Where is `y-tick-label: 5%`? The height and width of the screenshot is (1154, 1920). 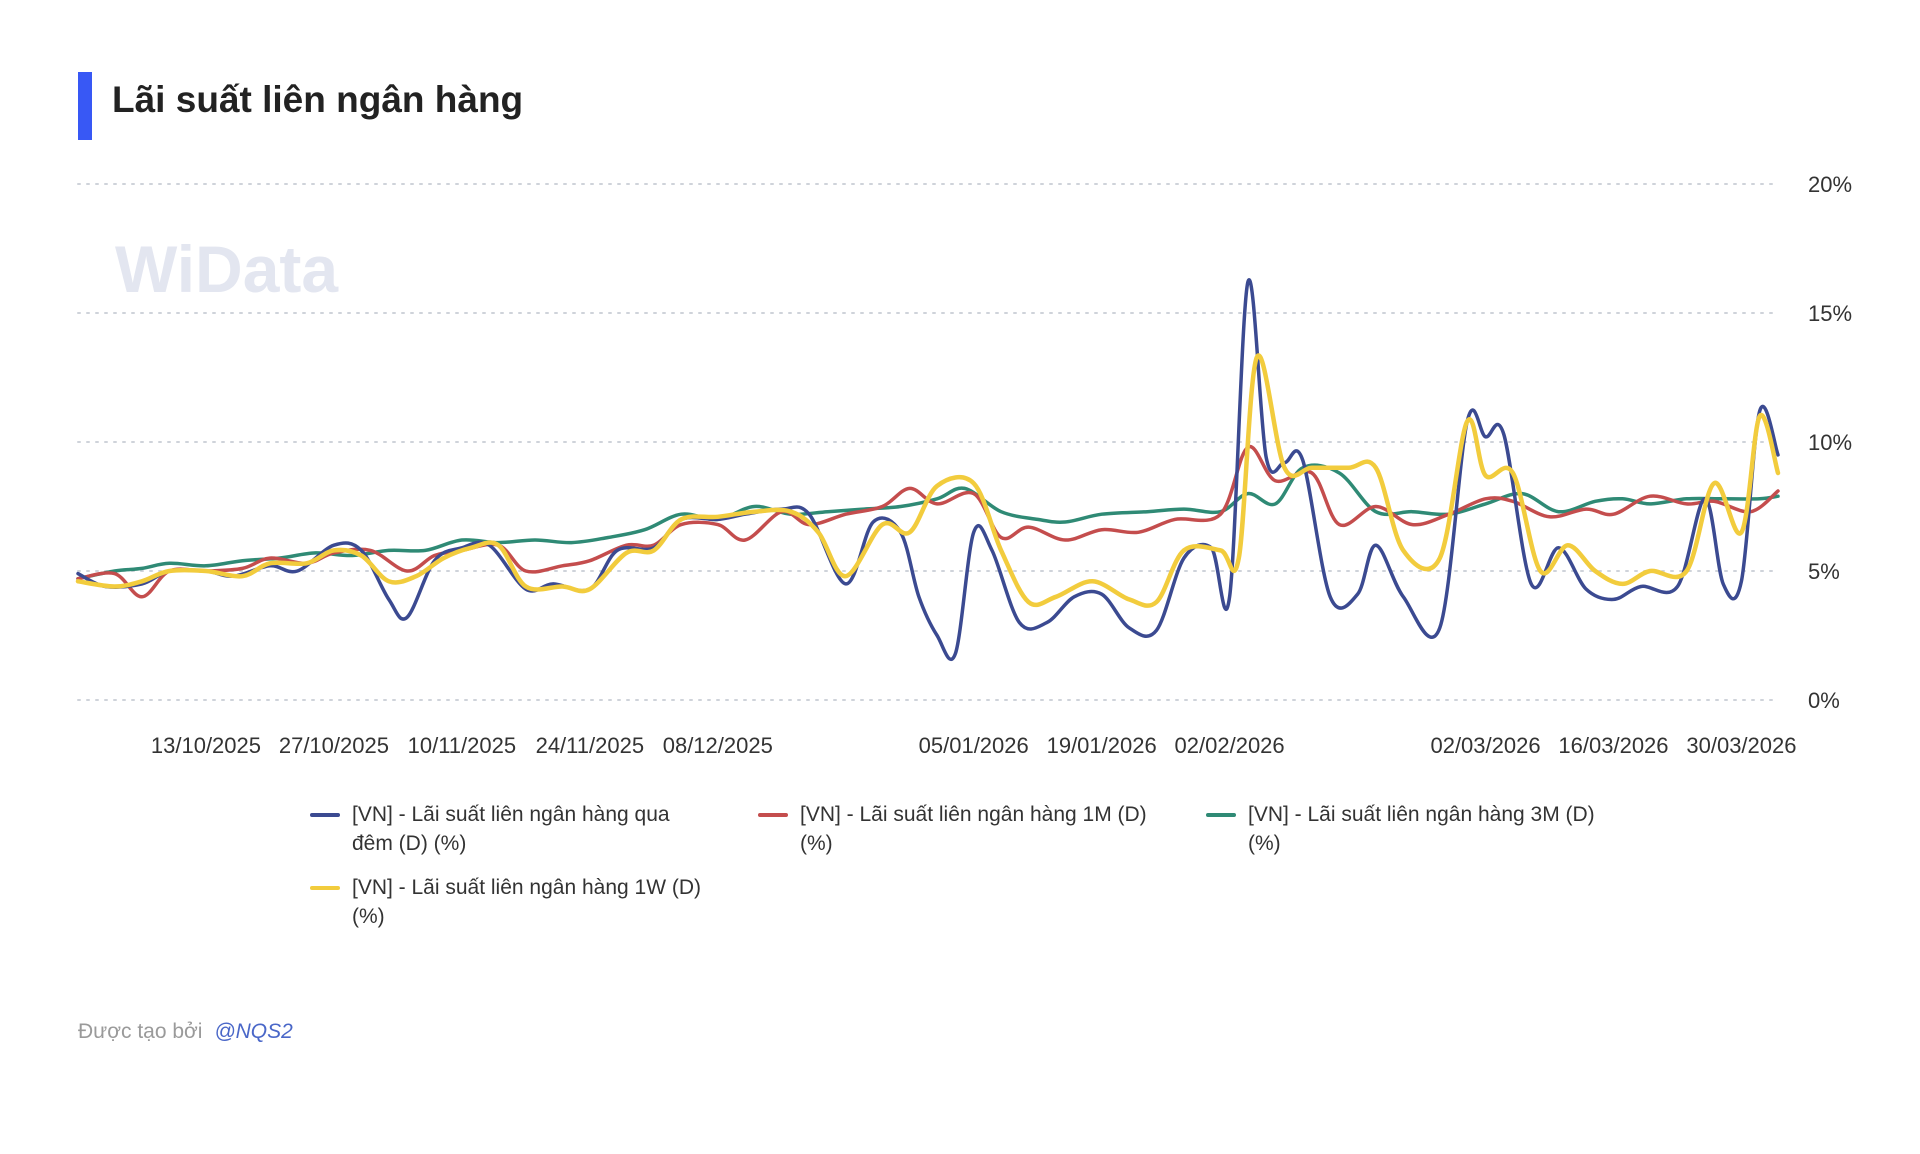 y-tick-label: 5% is located at coordinates (1824, 571).